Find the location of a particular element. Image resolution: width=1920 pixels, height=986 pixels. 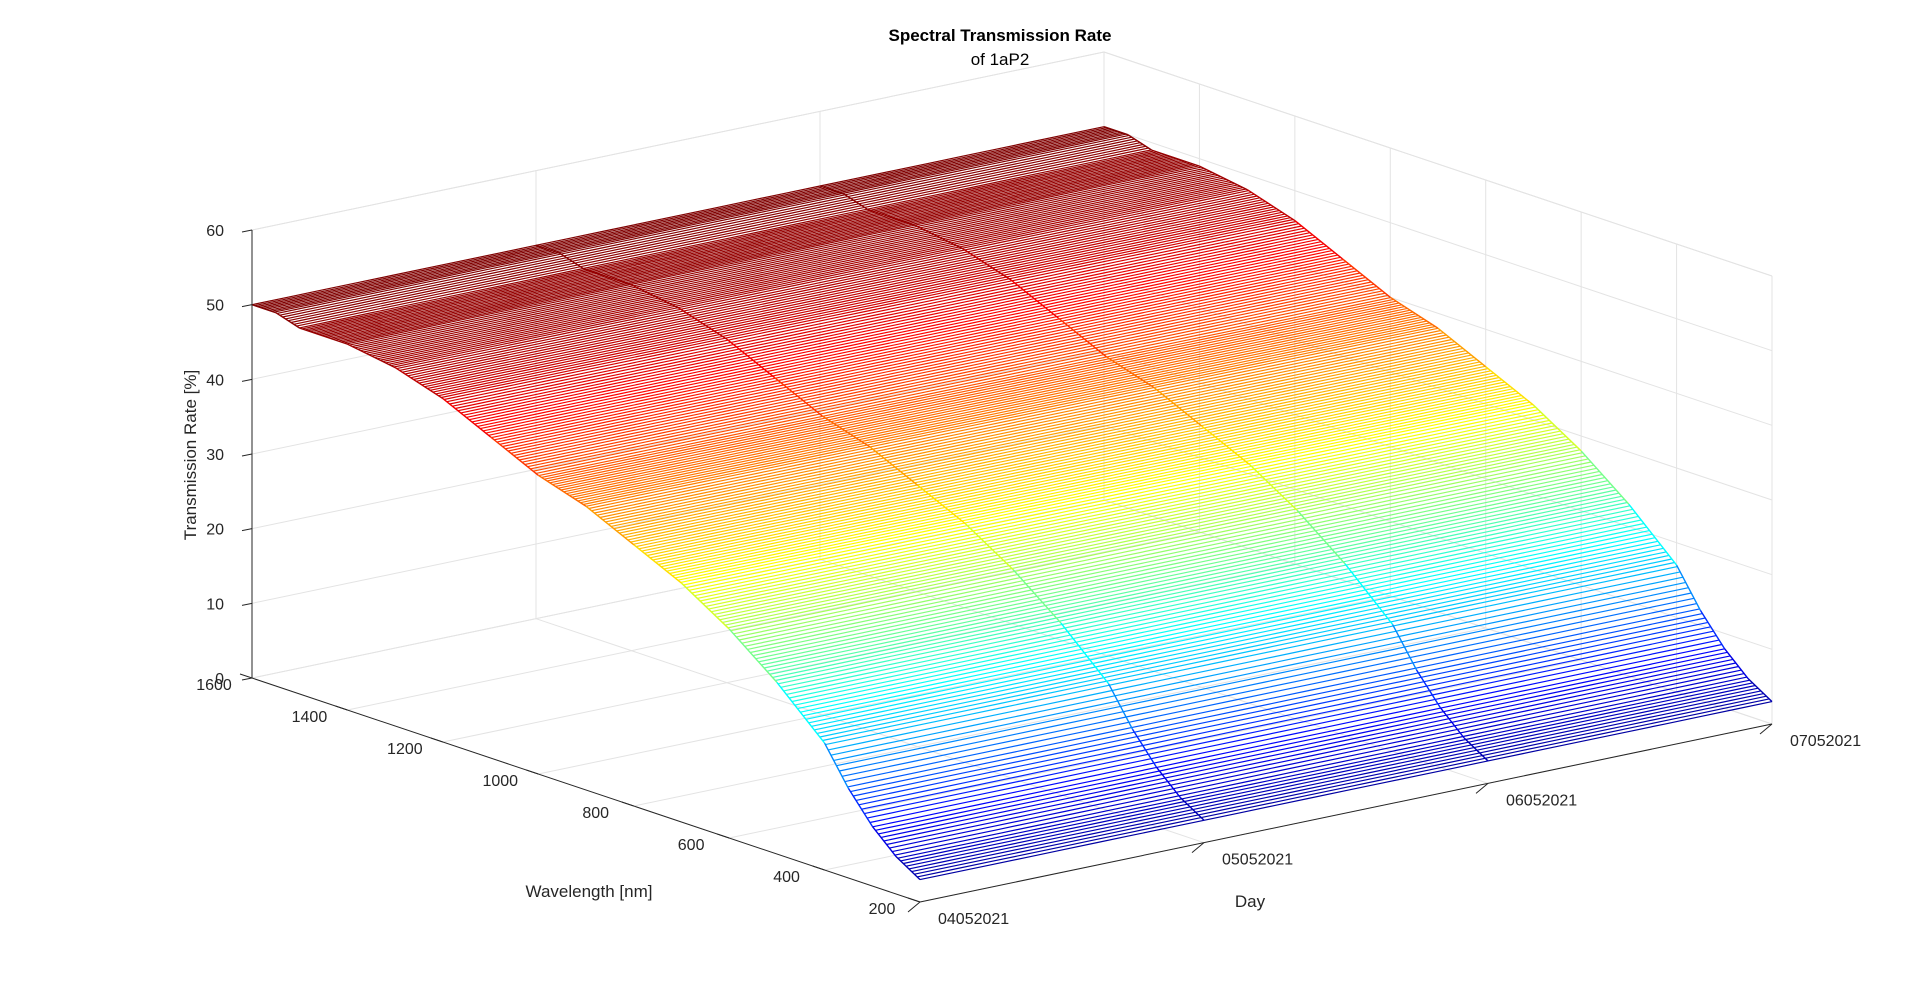

z-tick-mark is located at coordinates (247, 604).